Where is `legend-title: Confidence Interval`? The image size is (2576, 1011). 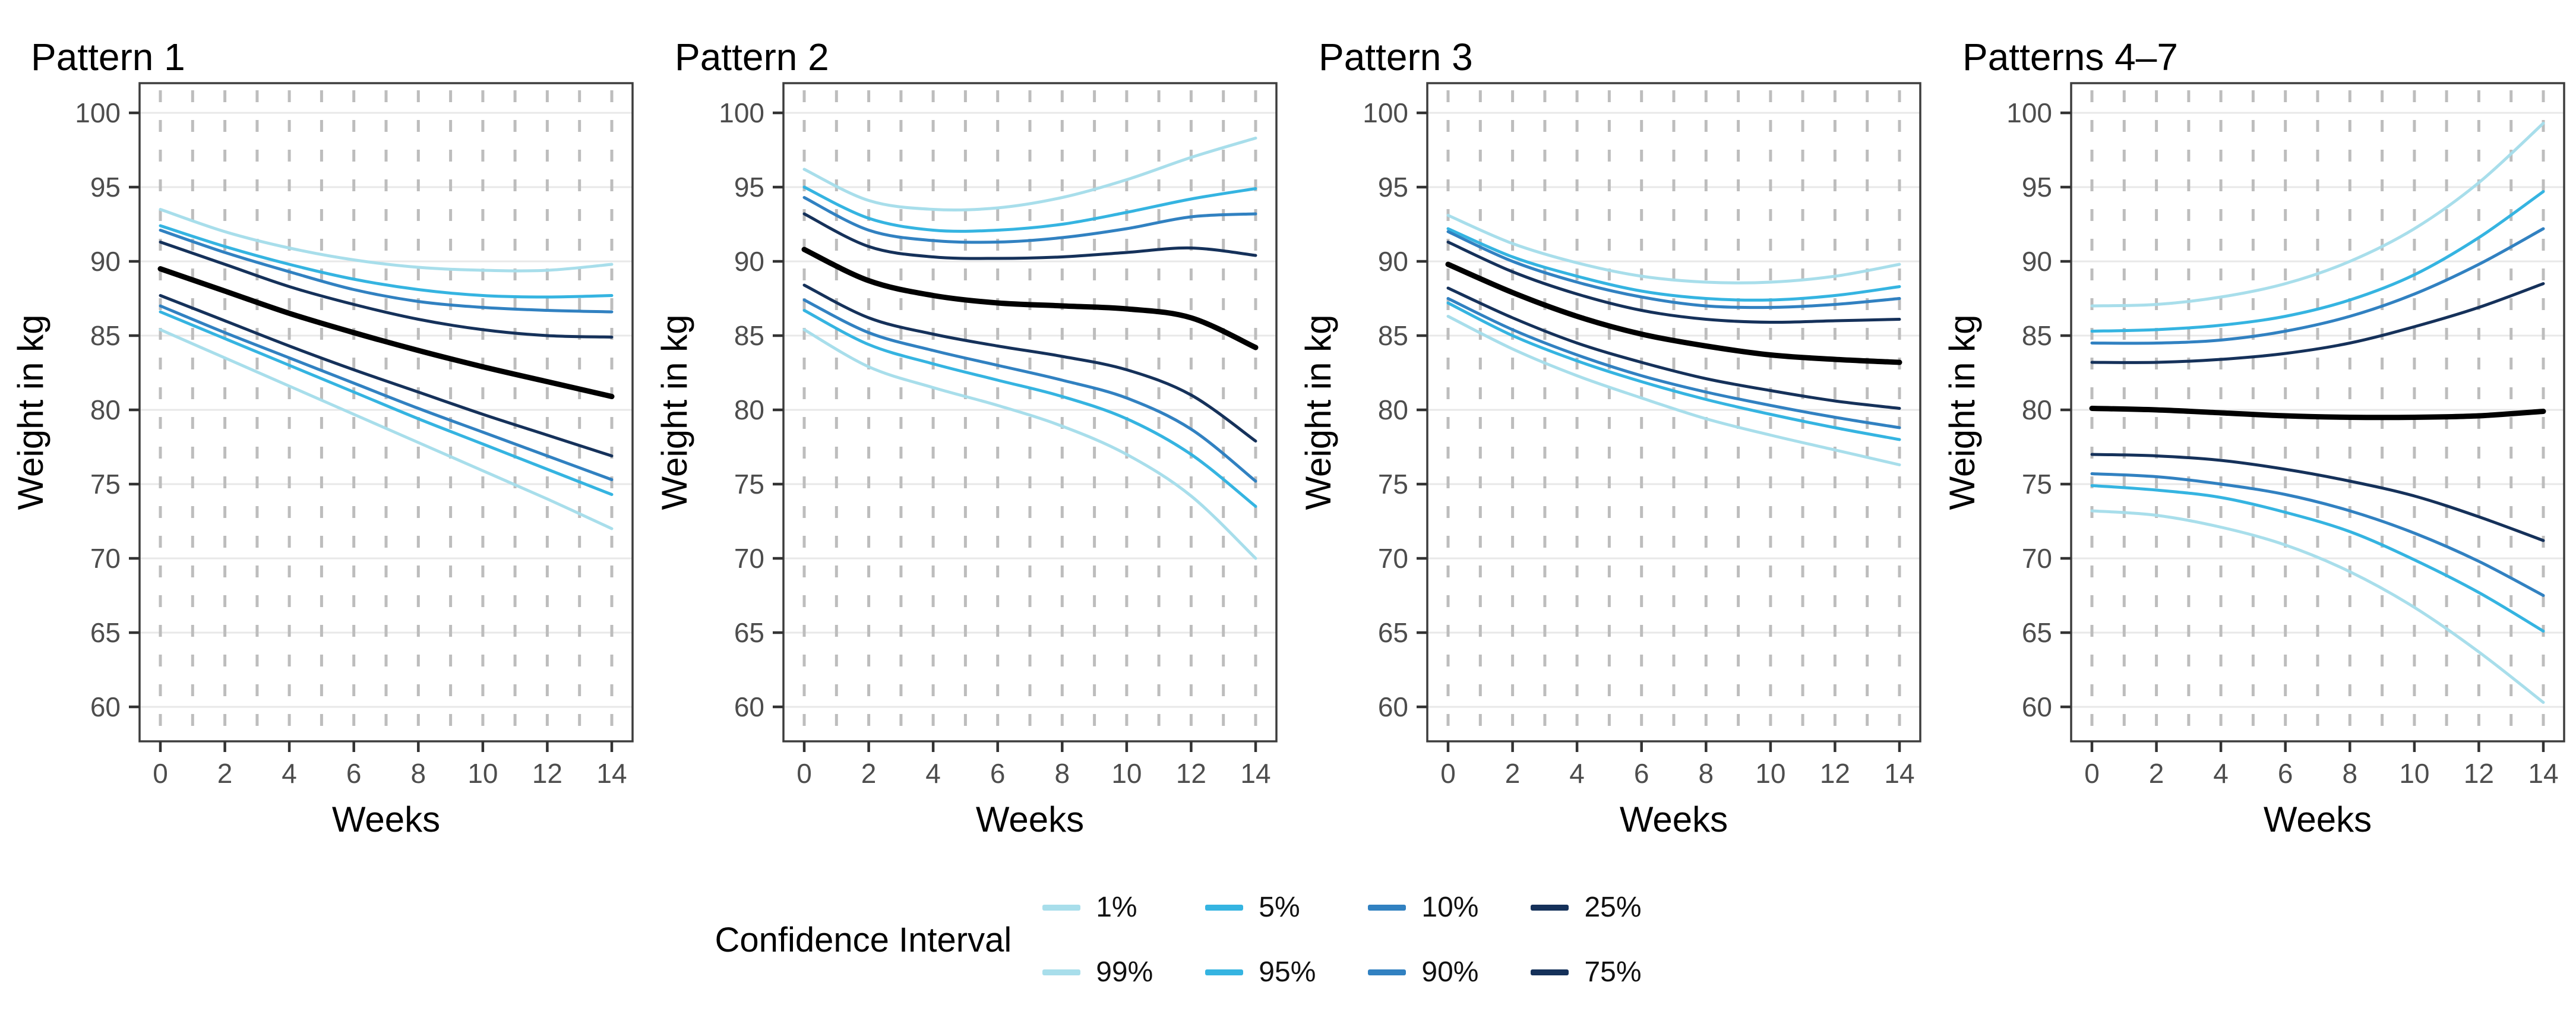
legend-title: Confidence Interval is located at coordinates (863, 939).